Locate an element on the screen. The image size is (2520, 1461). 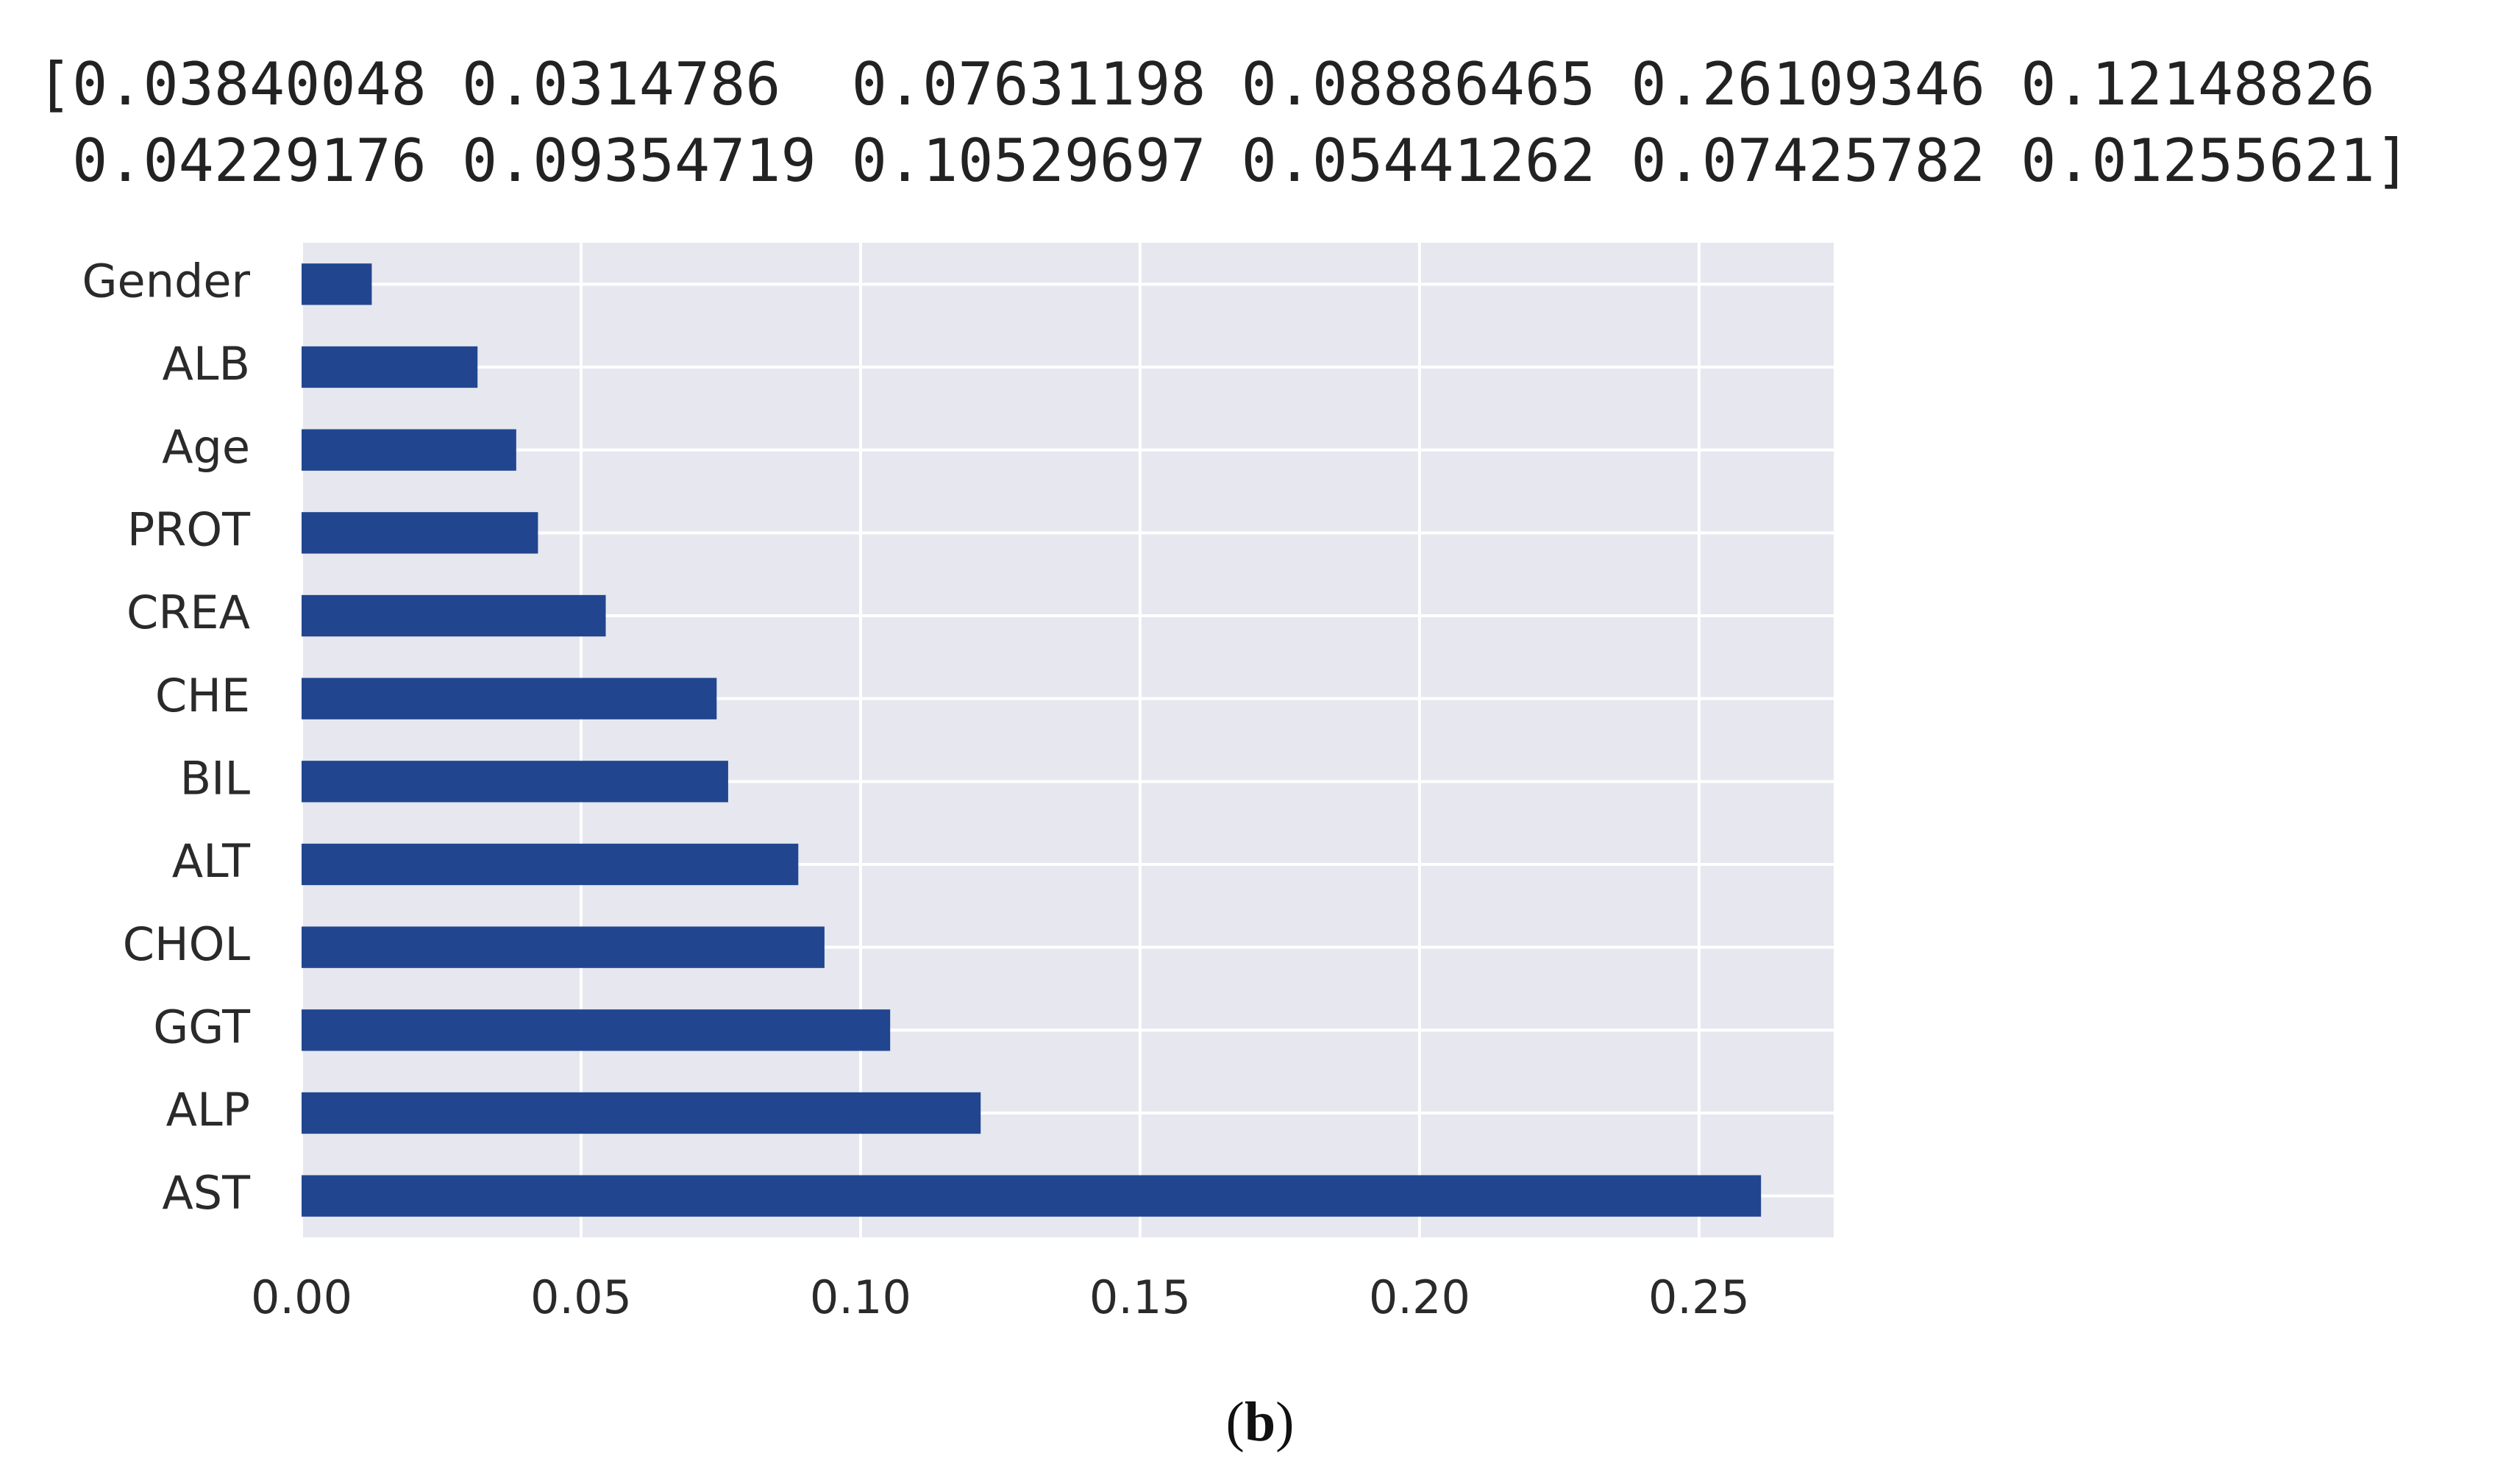
y-tick-label: ALB is located at coordinates (207, 364).